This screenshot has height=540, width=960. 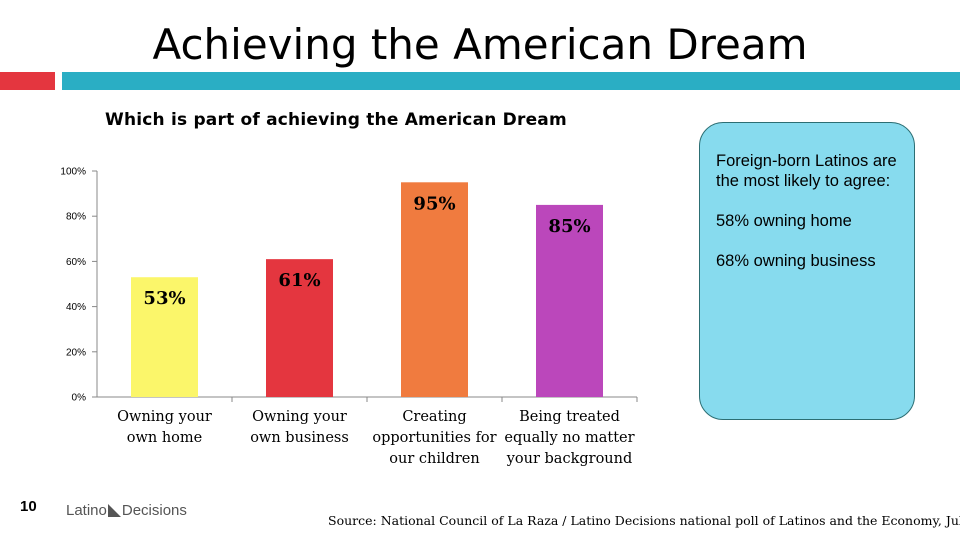 I want to click on y-tick-label: 60%, so click(x=76, y=262).